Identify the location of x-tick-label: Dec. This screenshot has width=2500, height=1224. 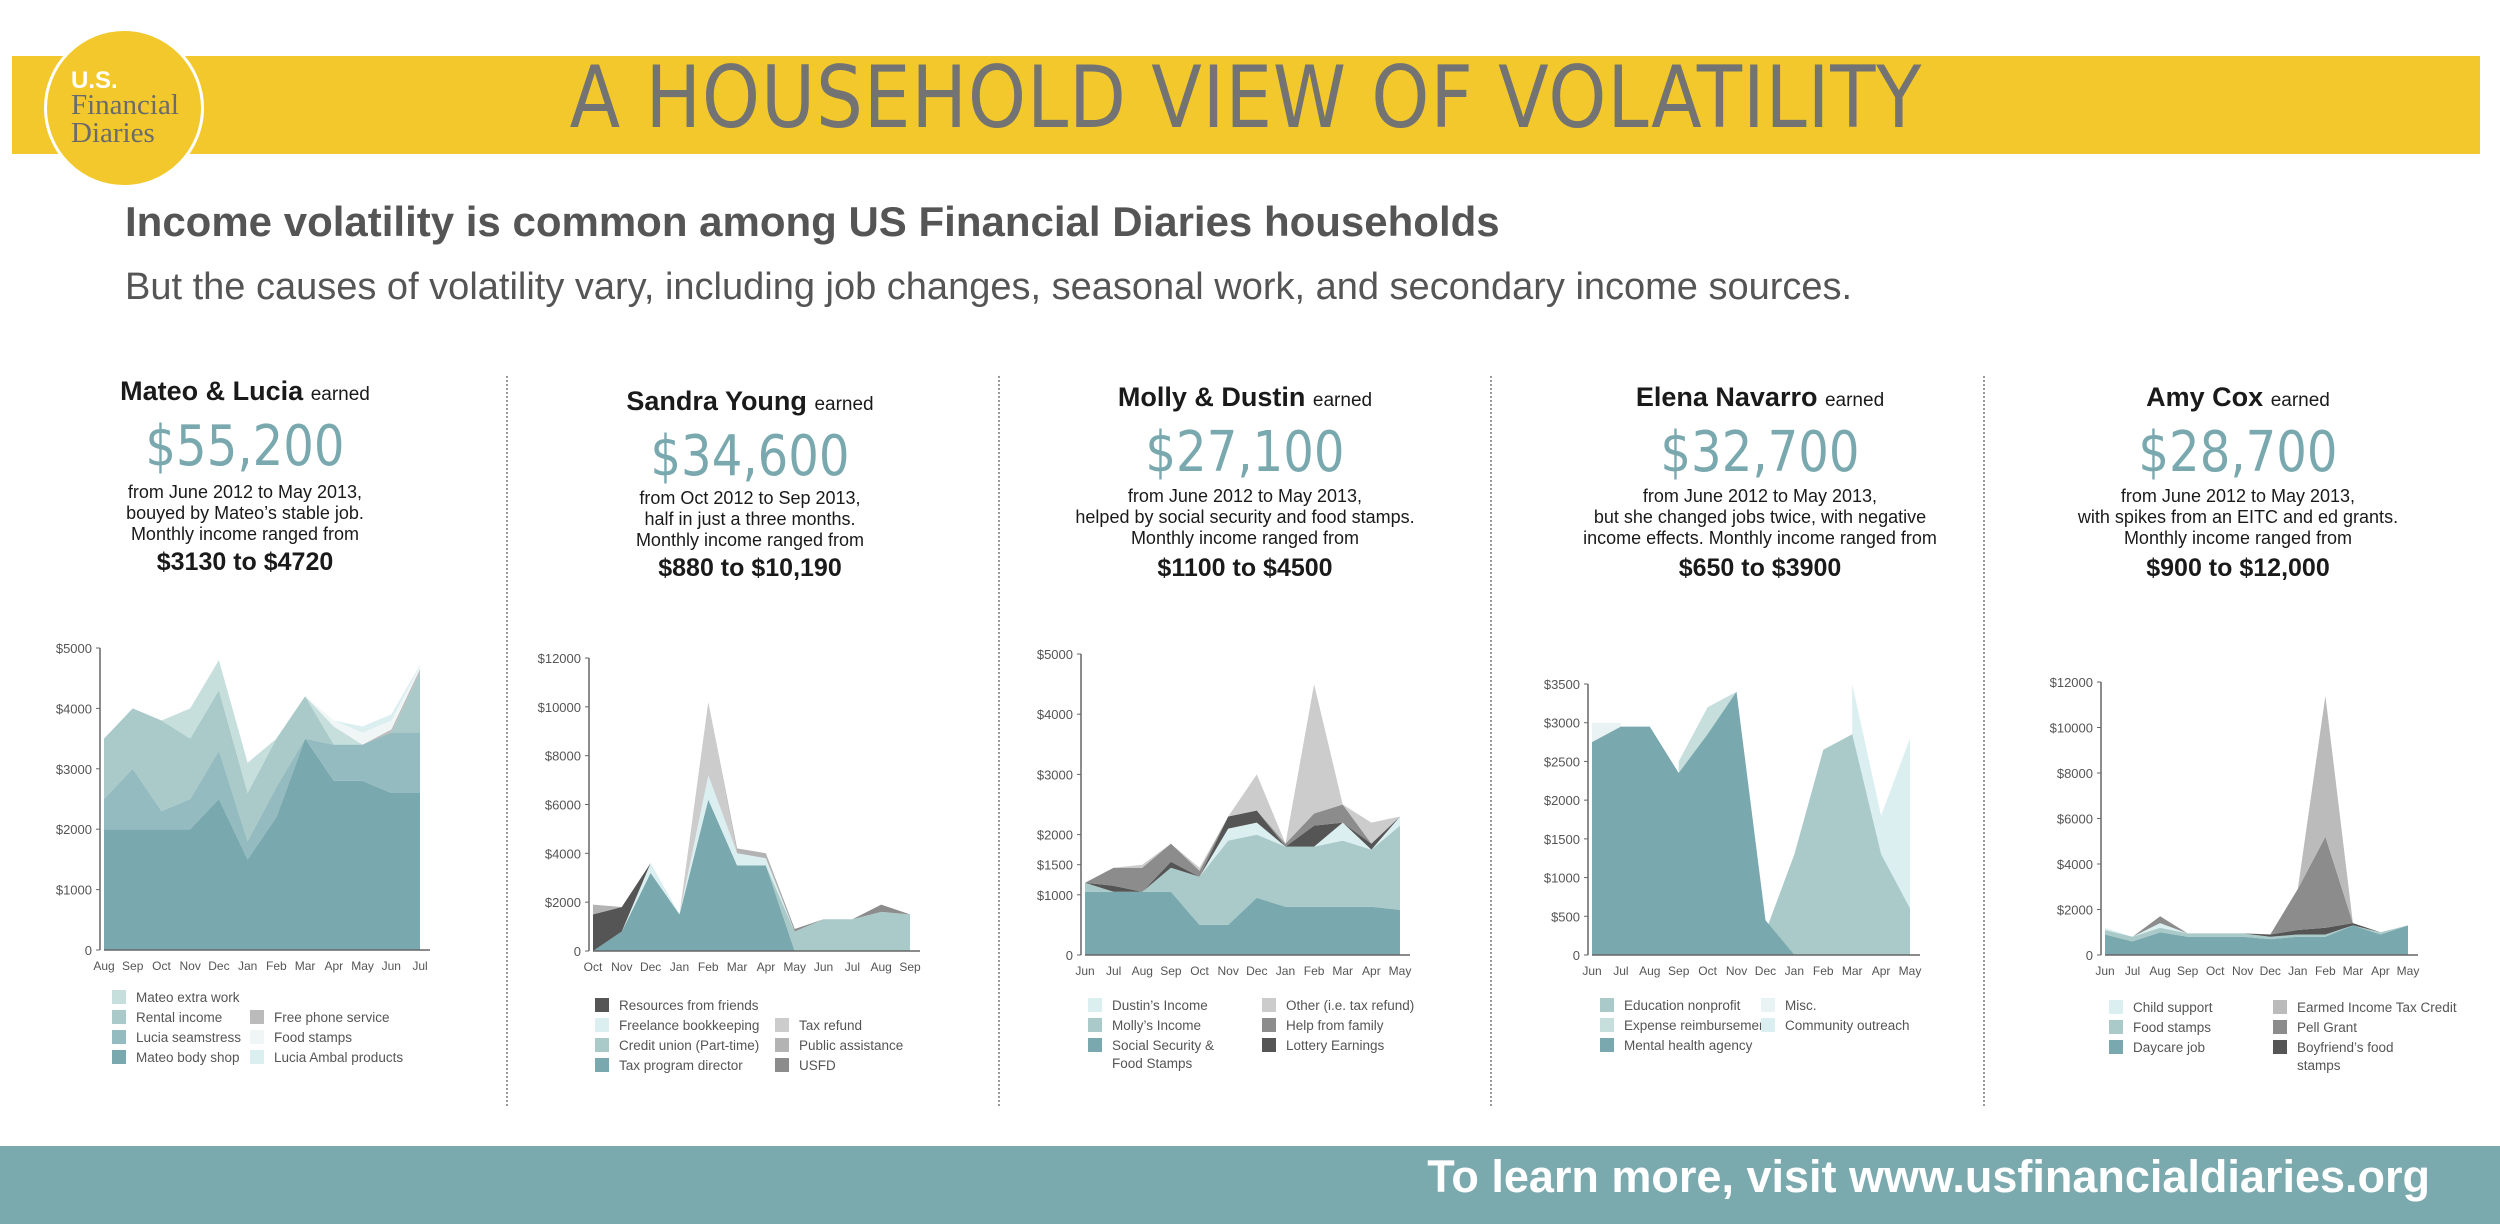
(1765, 971).